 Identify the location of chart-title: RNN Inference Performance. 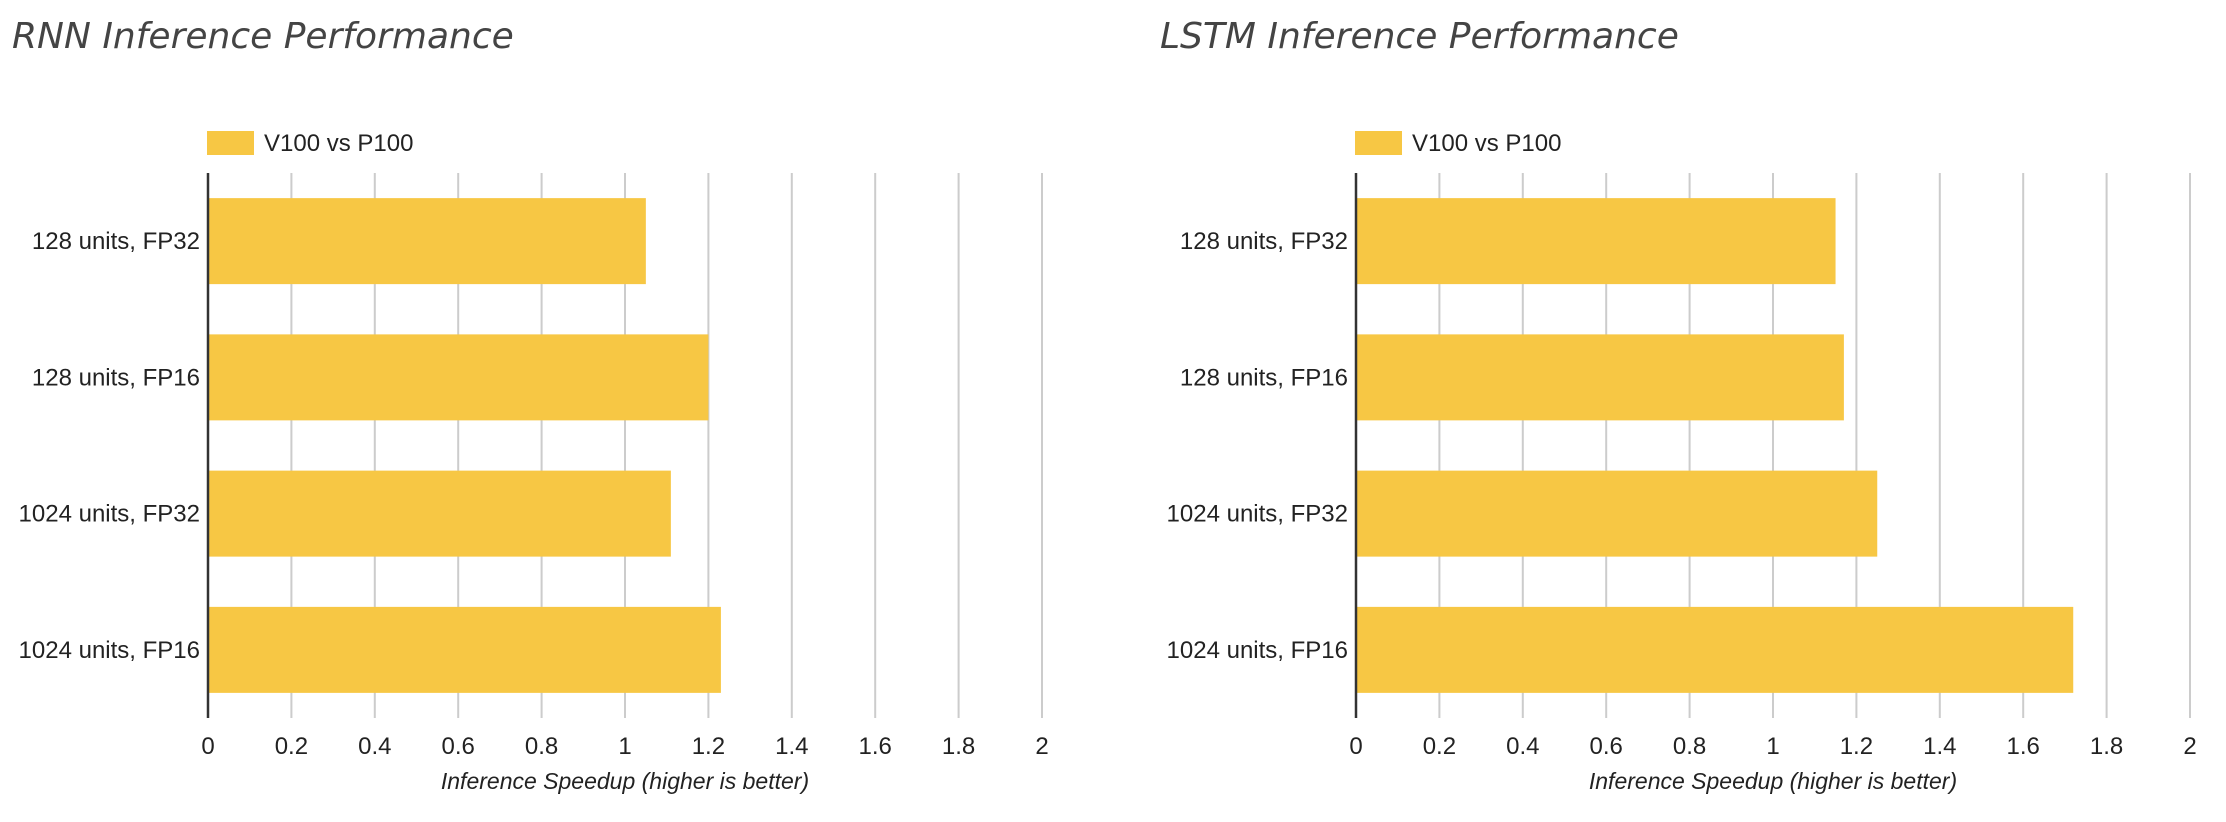
(263, 36).